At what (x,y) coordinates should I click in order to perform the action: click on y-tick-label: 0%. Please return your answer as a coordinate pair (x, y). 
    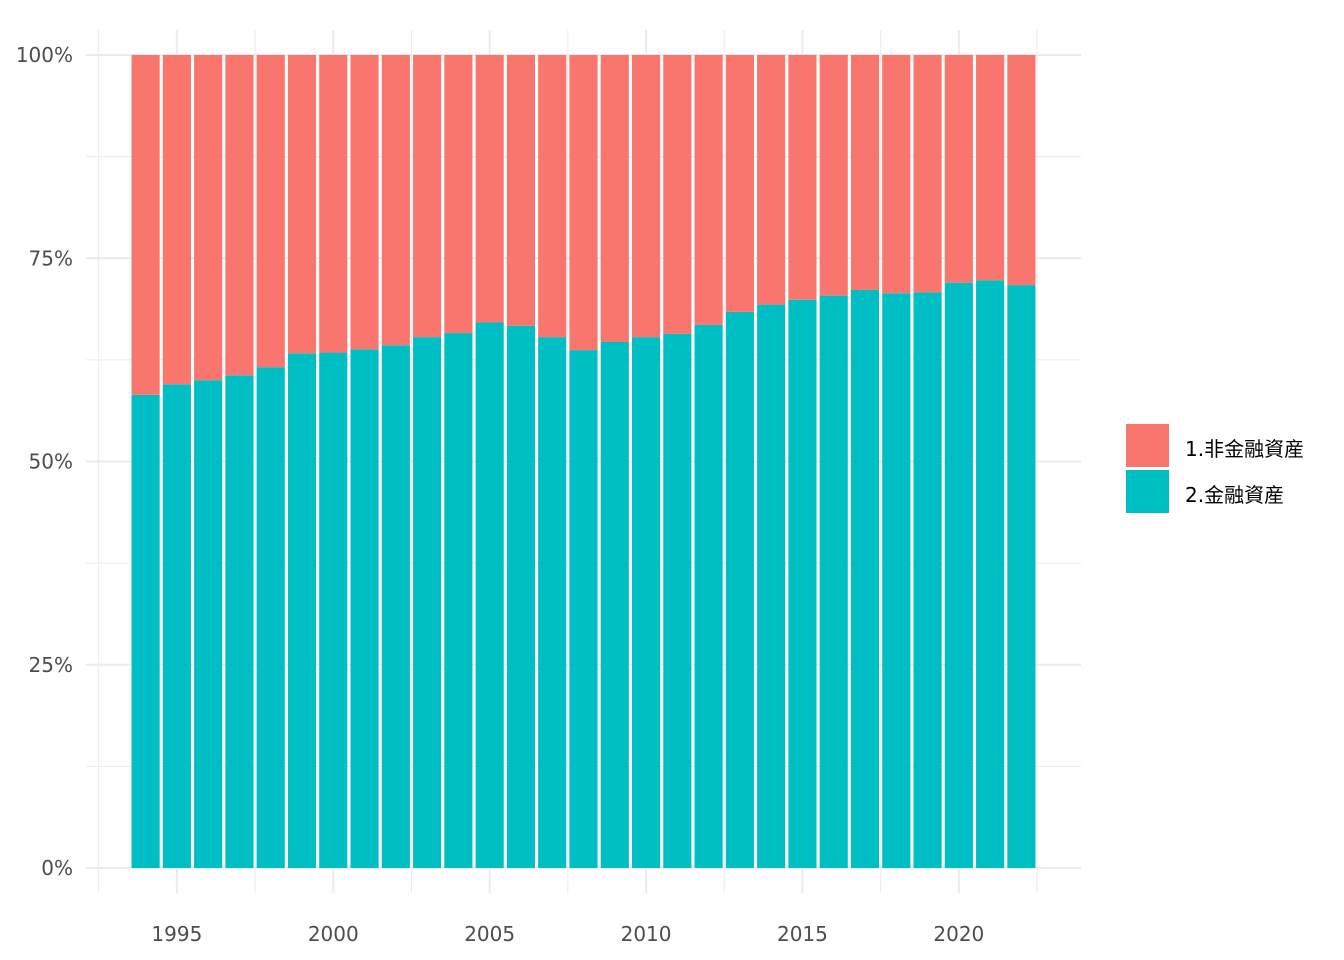
    Looking at the image, I should click on (57, 868).